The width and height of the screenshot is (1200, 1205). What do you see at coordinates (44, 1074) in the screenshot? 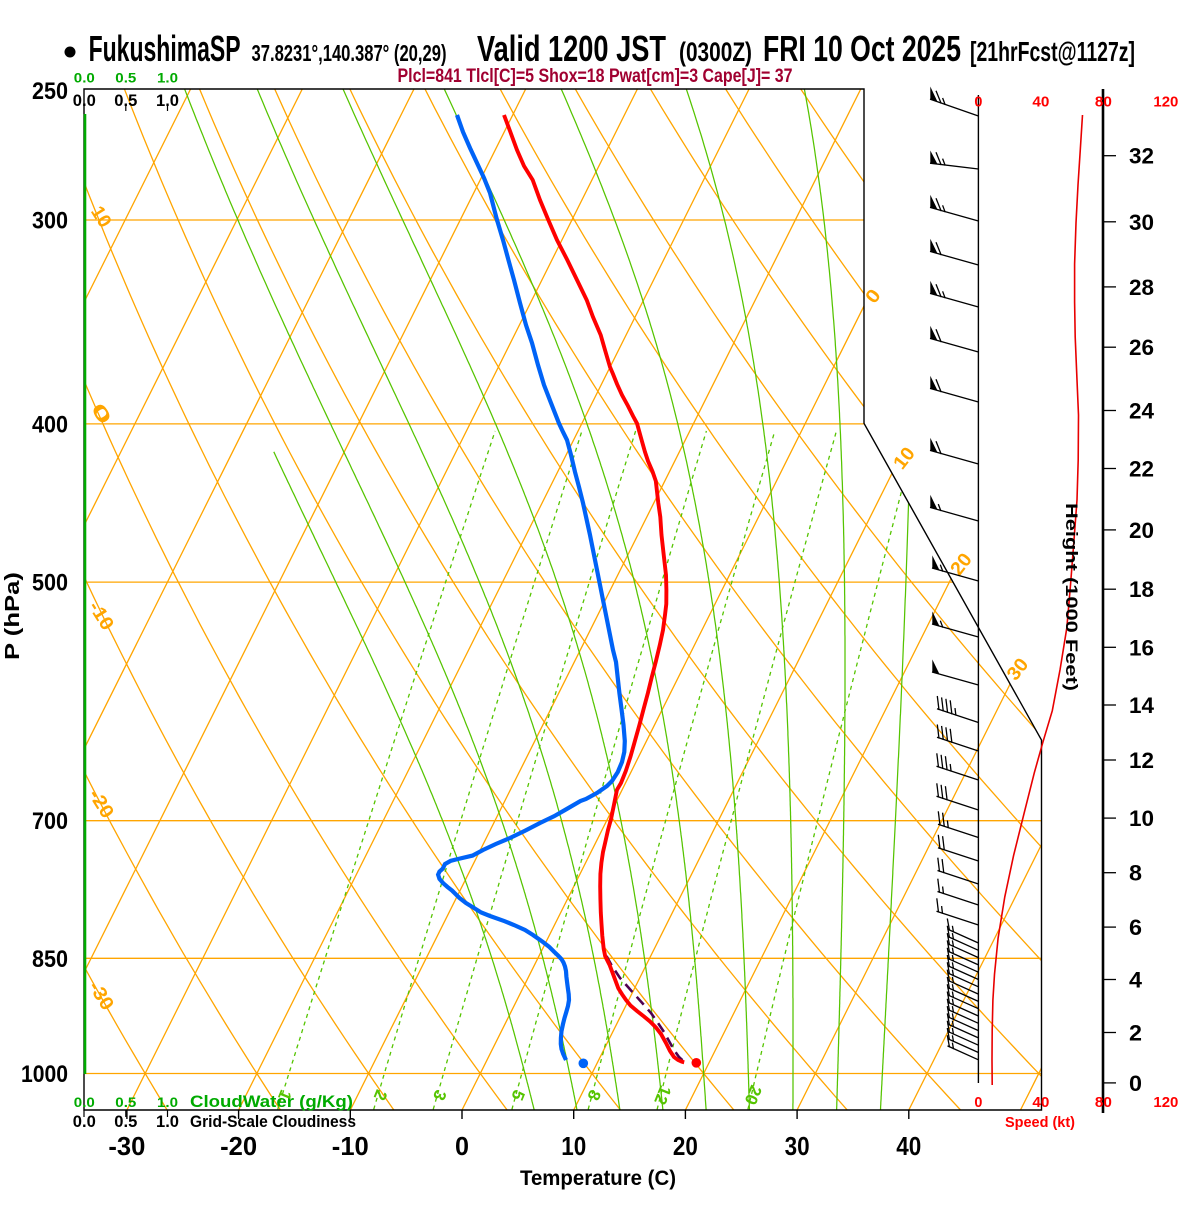
I see `svg-text: 1000` at bounding box center [44, 1074].